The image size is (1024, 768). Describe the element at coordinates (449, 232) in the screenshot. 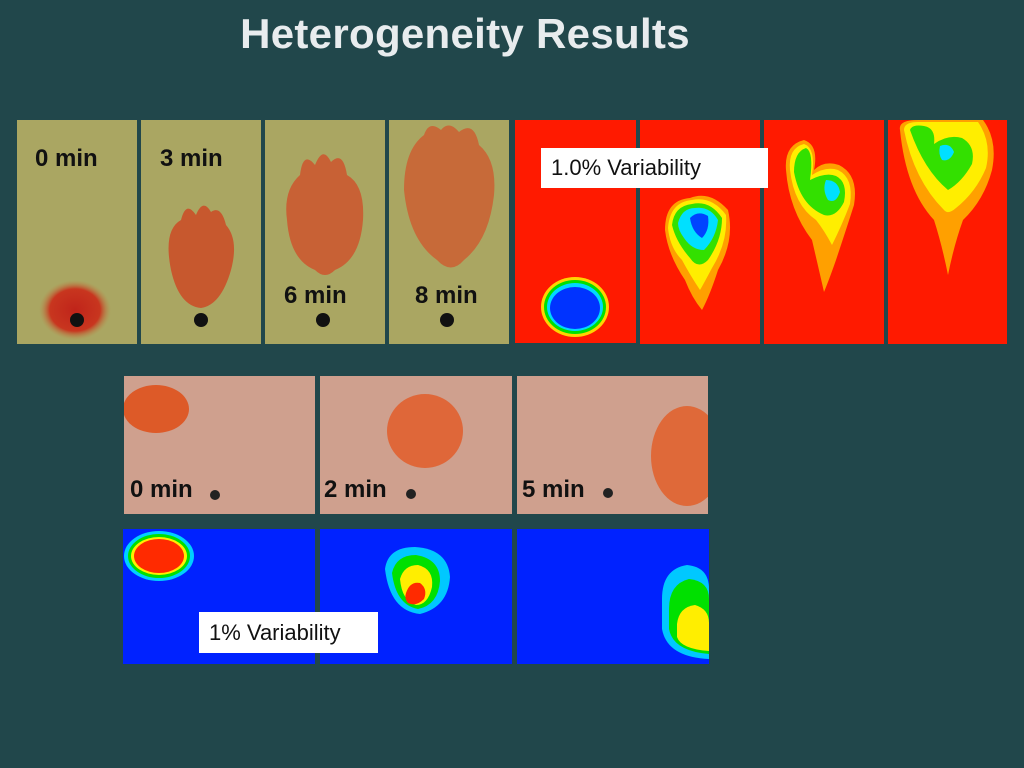

I see `top-photo-8min` at that location.